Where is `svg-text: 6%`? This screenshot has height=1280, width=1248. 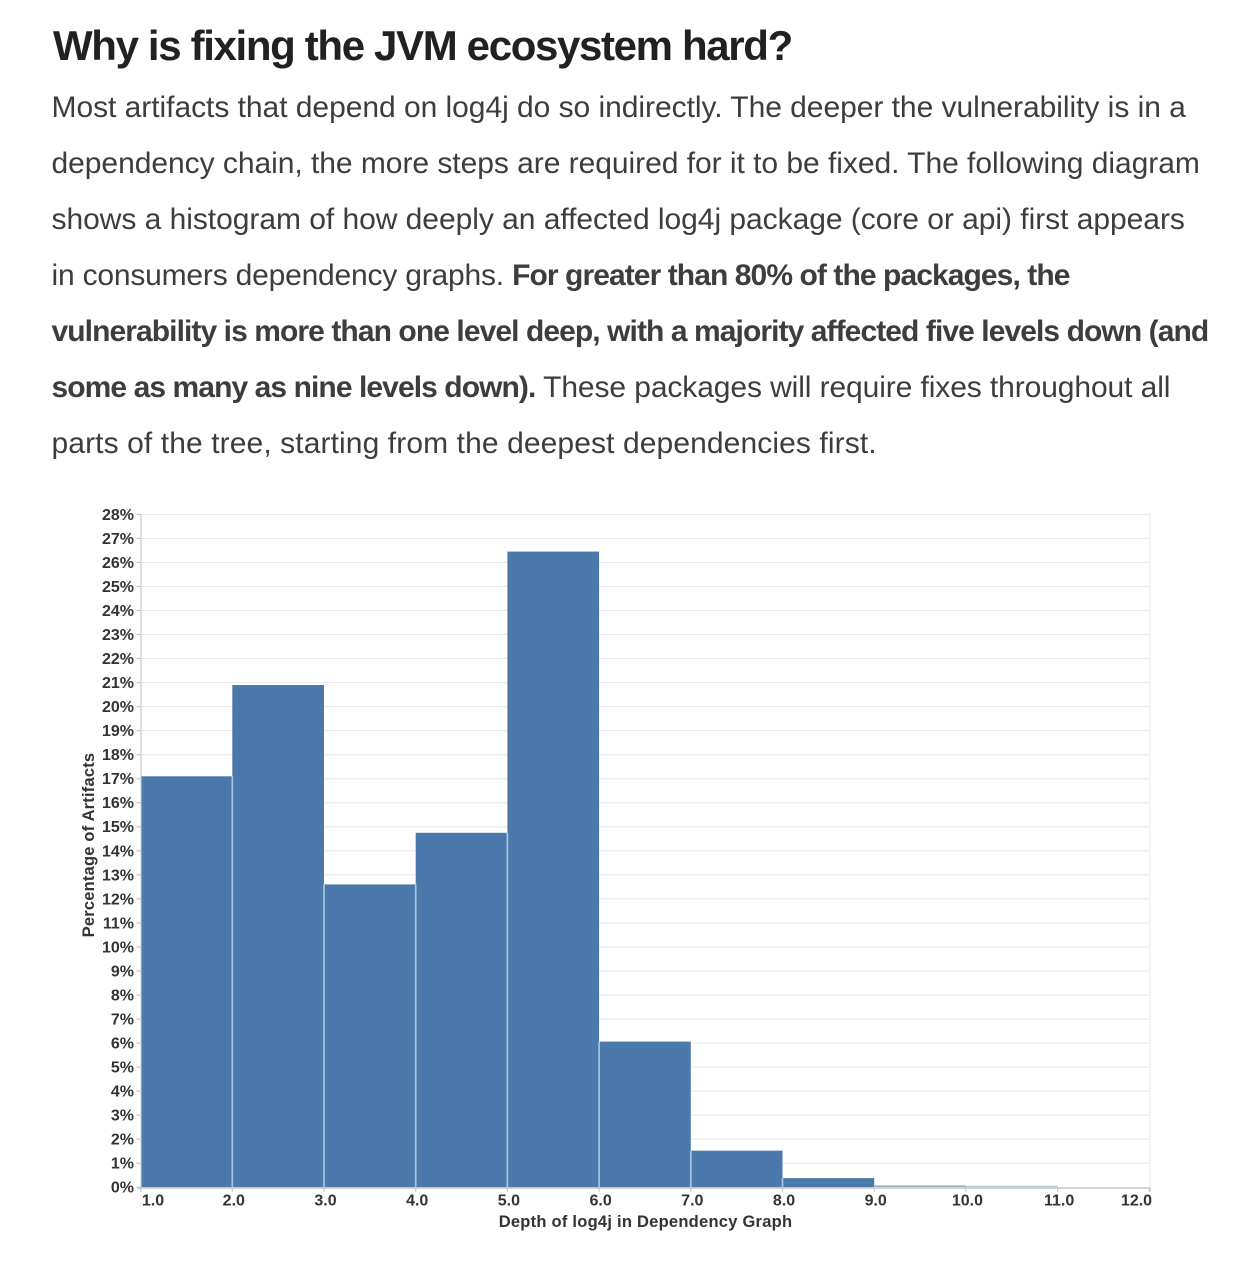 svg-text: 6% is located at coordinates (122, 1044).